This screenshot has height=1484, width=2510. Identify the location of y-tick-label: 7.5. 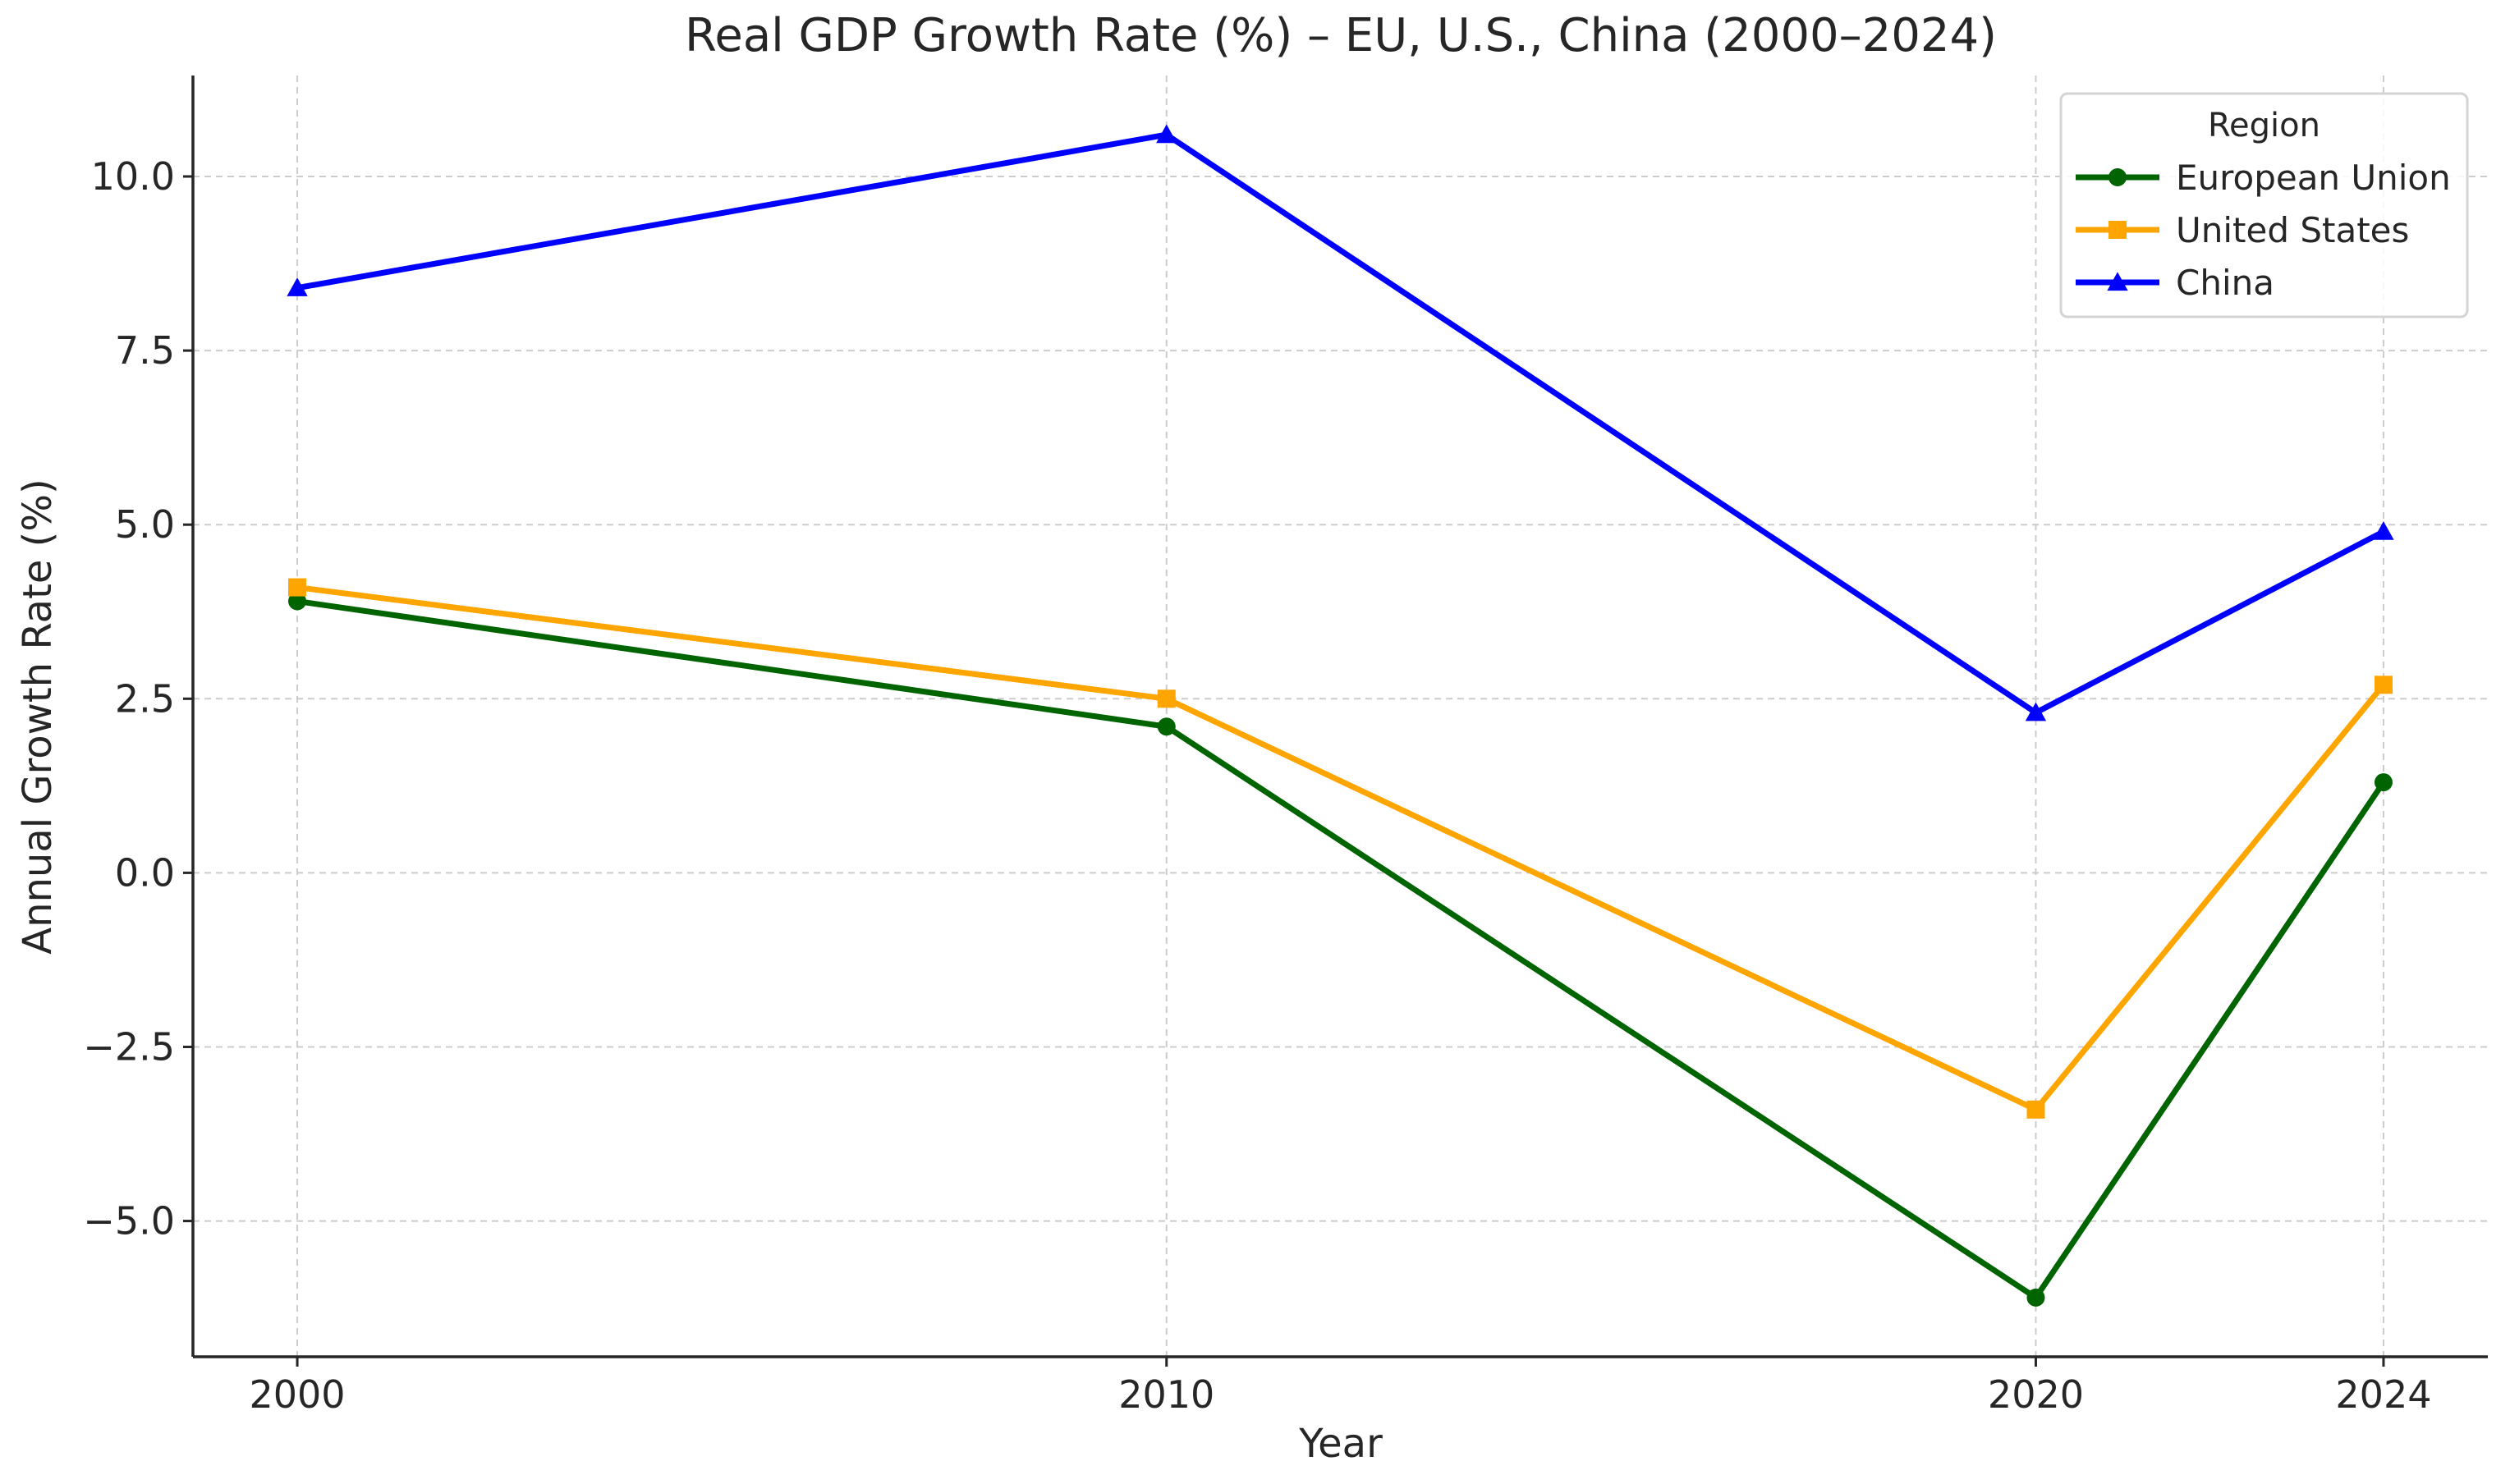
(145, 350).